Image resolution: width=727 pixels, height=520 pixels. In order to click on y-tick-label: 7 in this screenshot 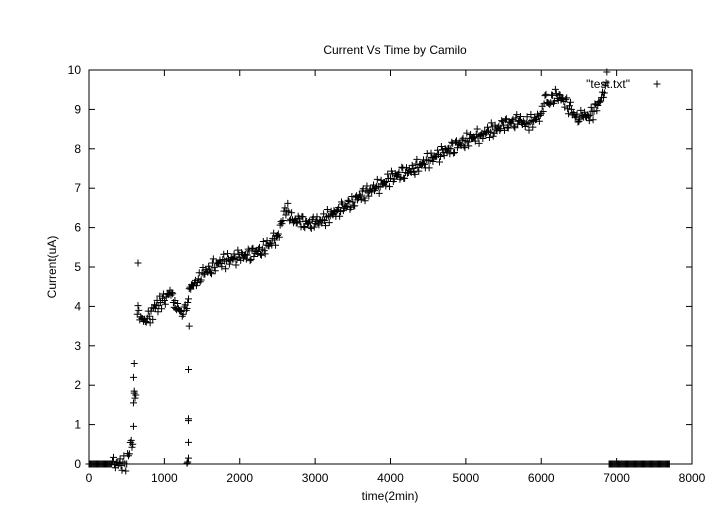, I will do `click(77, 188)`.